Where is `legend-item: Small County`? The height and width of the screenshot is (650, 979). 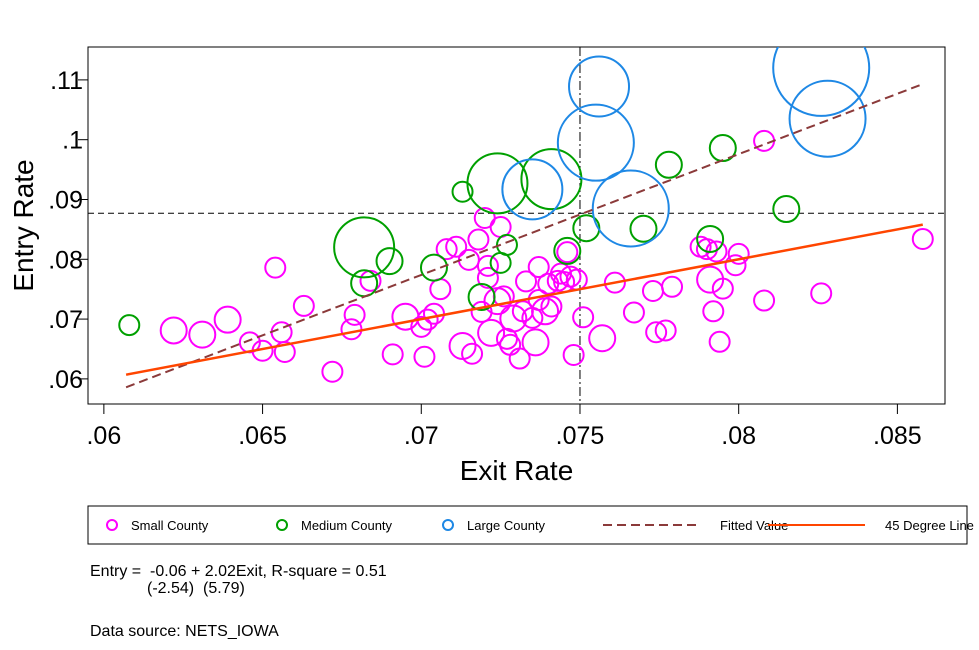 legend-item: Small County is located at coordinates (157, 525).